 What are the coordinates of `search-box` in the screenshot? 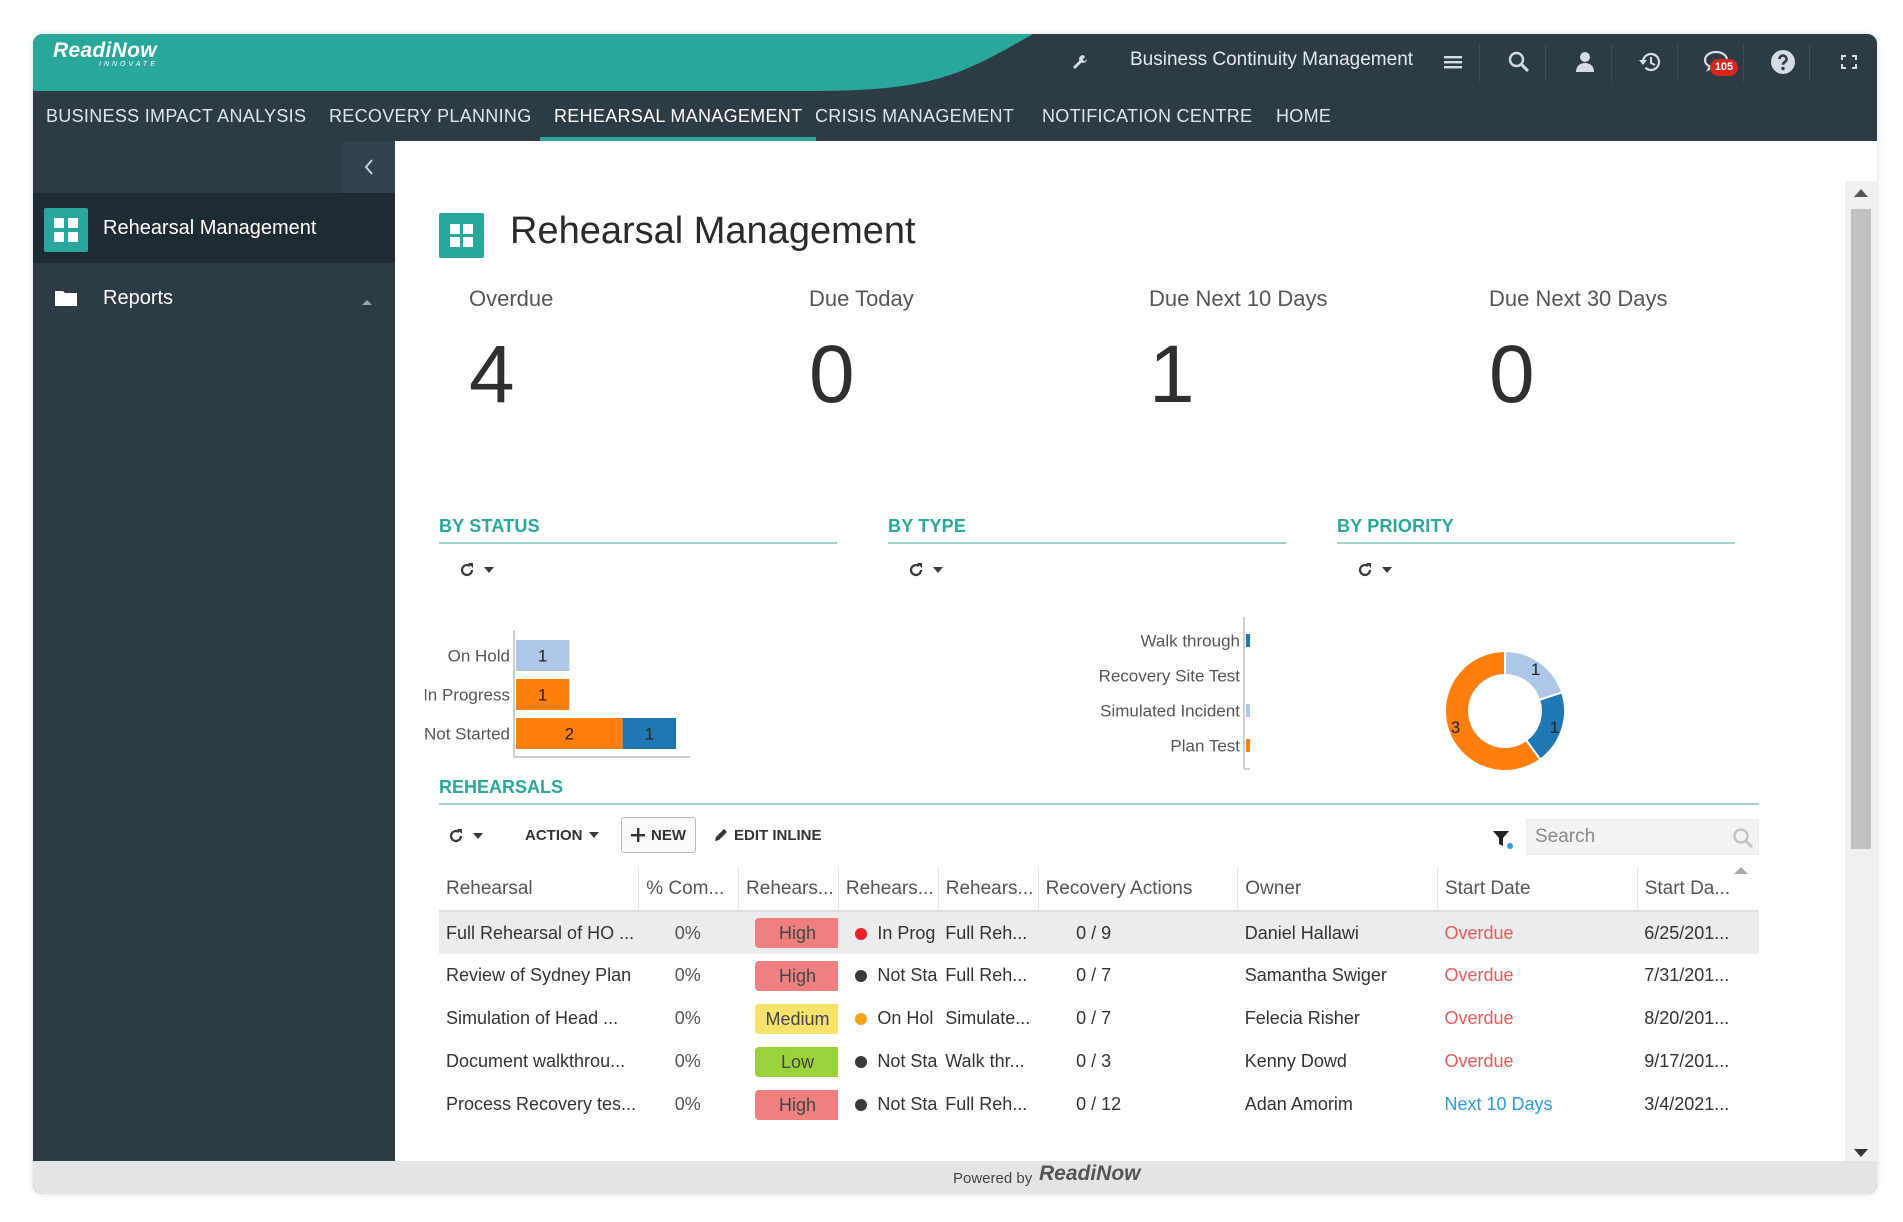 It's located at (1642, 837).